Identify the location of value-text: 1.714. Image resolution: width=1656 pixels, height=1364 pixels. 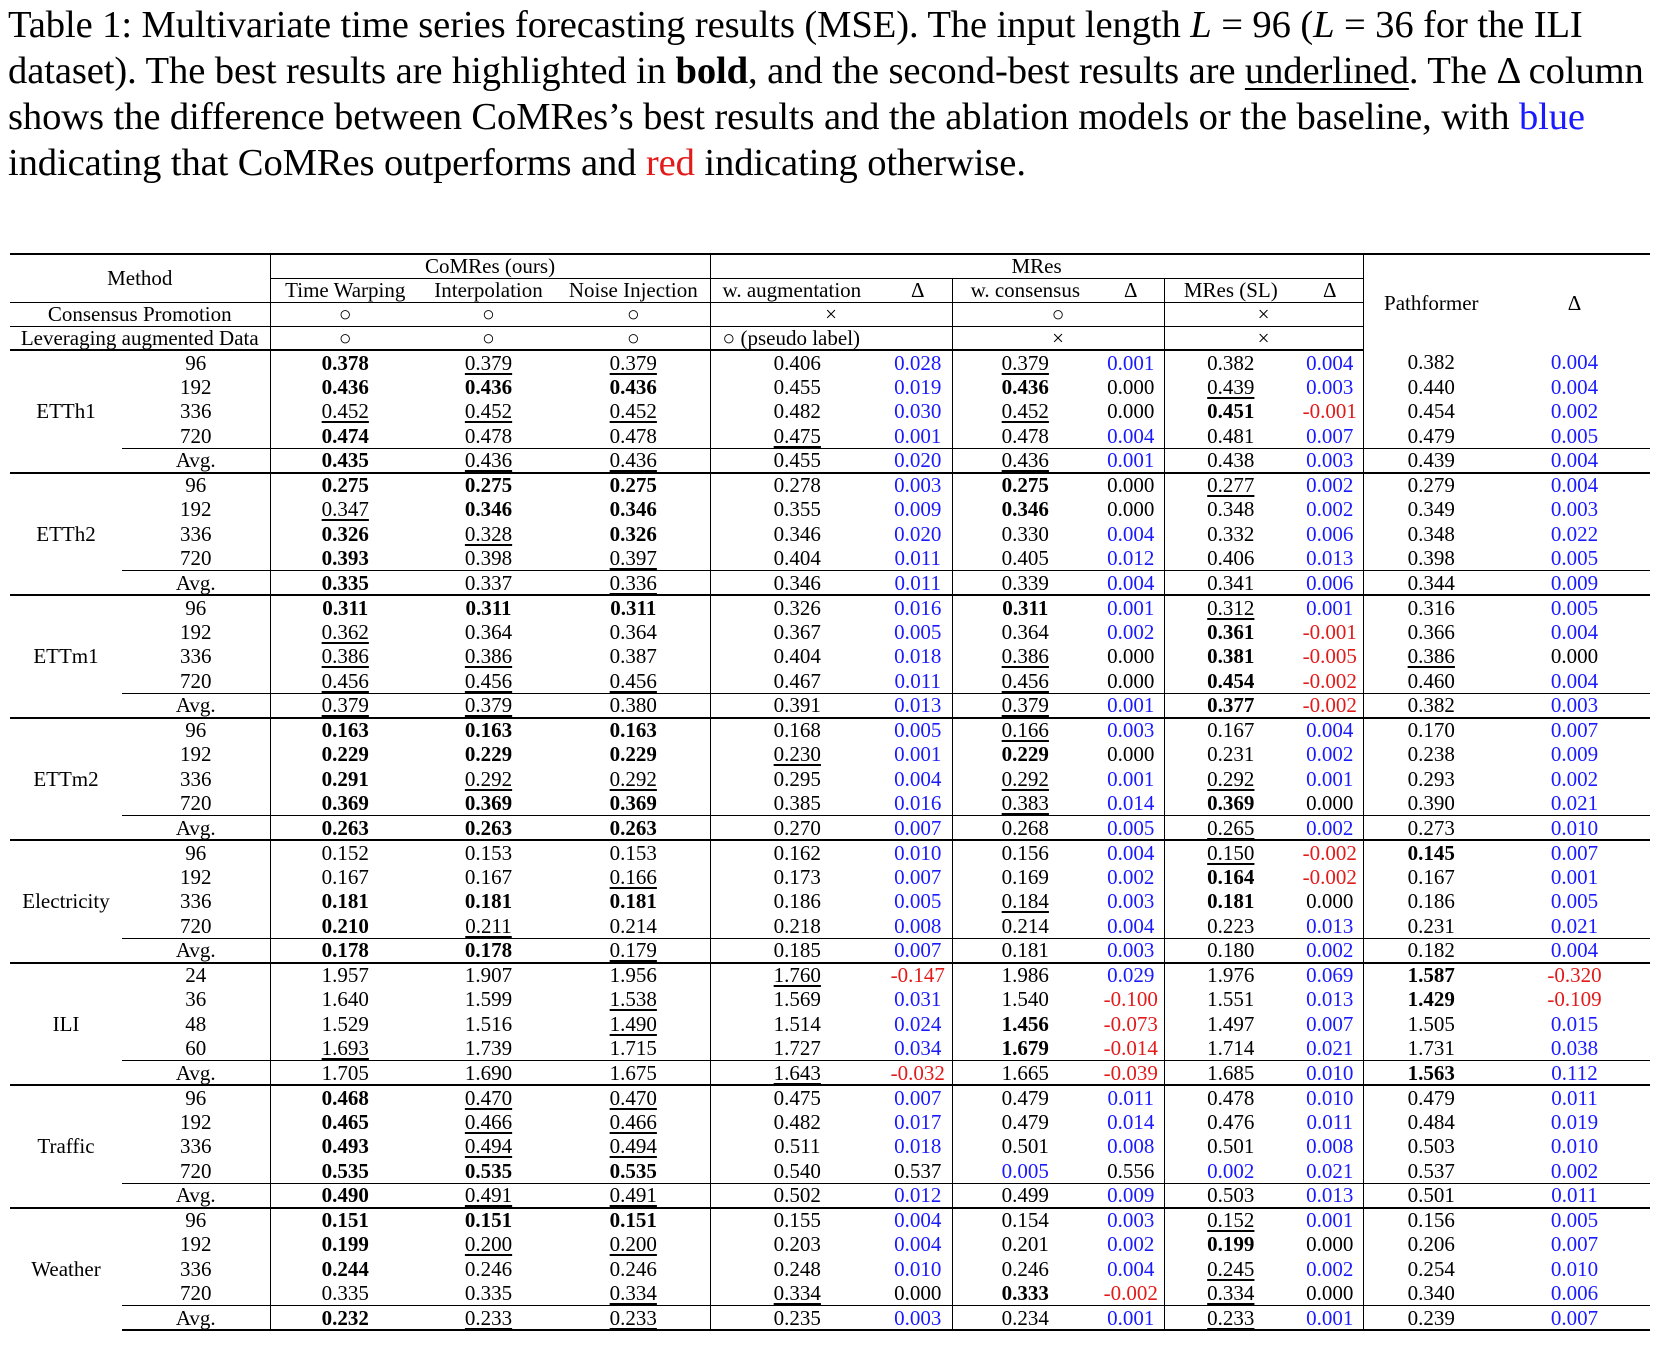
(1231, 1048).